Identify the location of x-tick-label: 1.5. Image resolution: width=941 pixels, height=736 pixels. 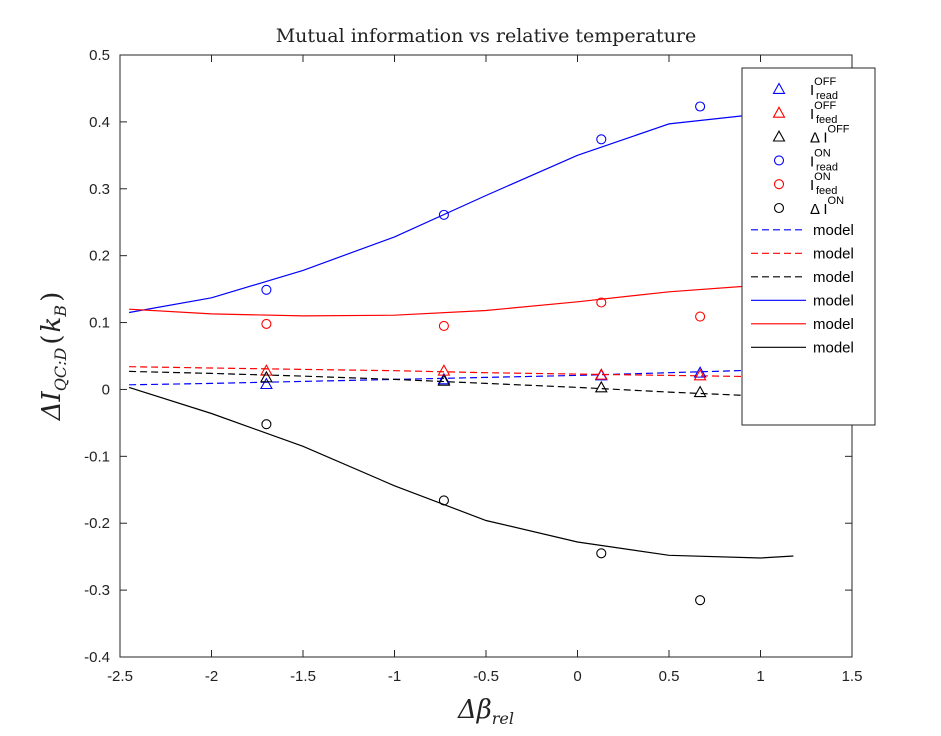
(852, 676).